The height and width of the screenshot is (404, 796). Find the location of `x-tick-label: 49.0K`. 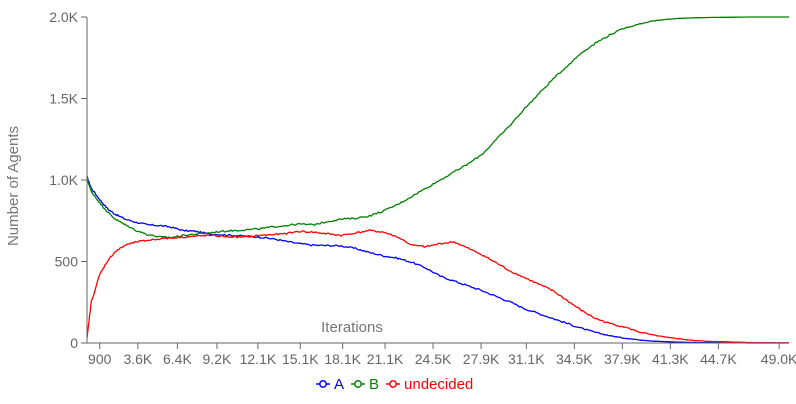

x-tick-label: 49.0K is located at coordinates (778, 359).